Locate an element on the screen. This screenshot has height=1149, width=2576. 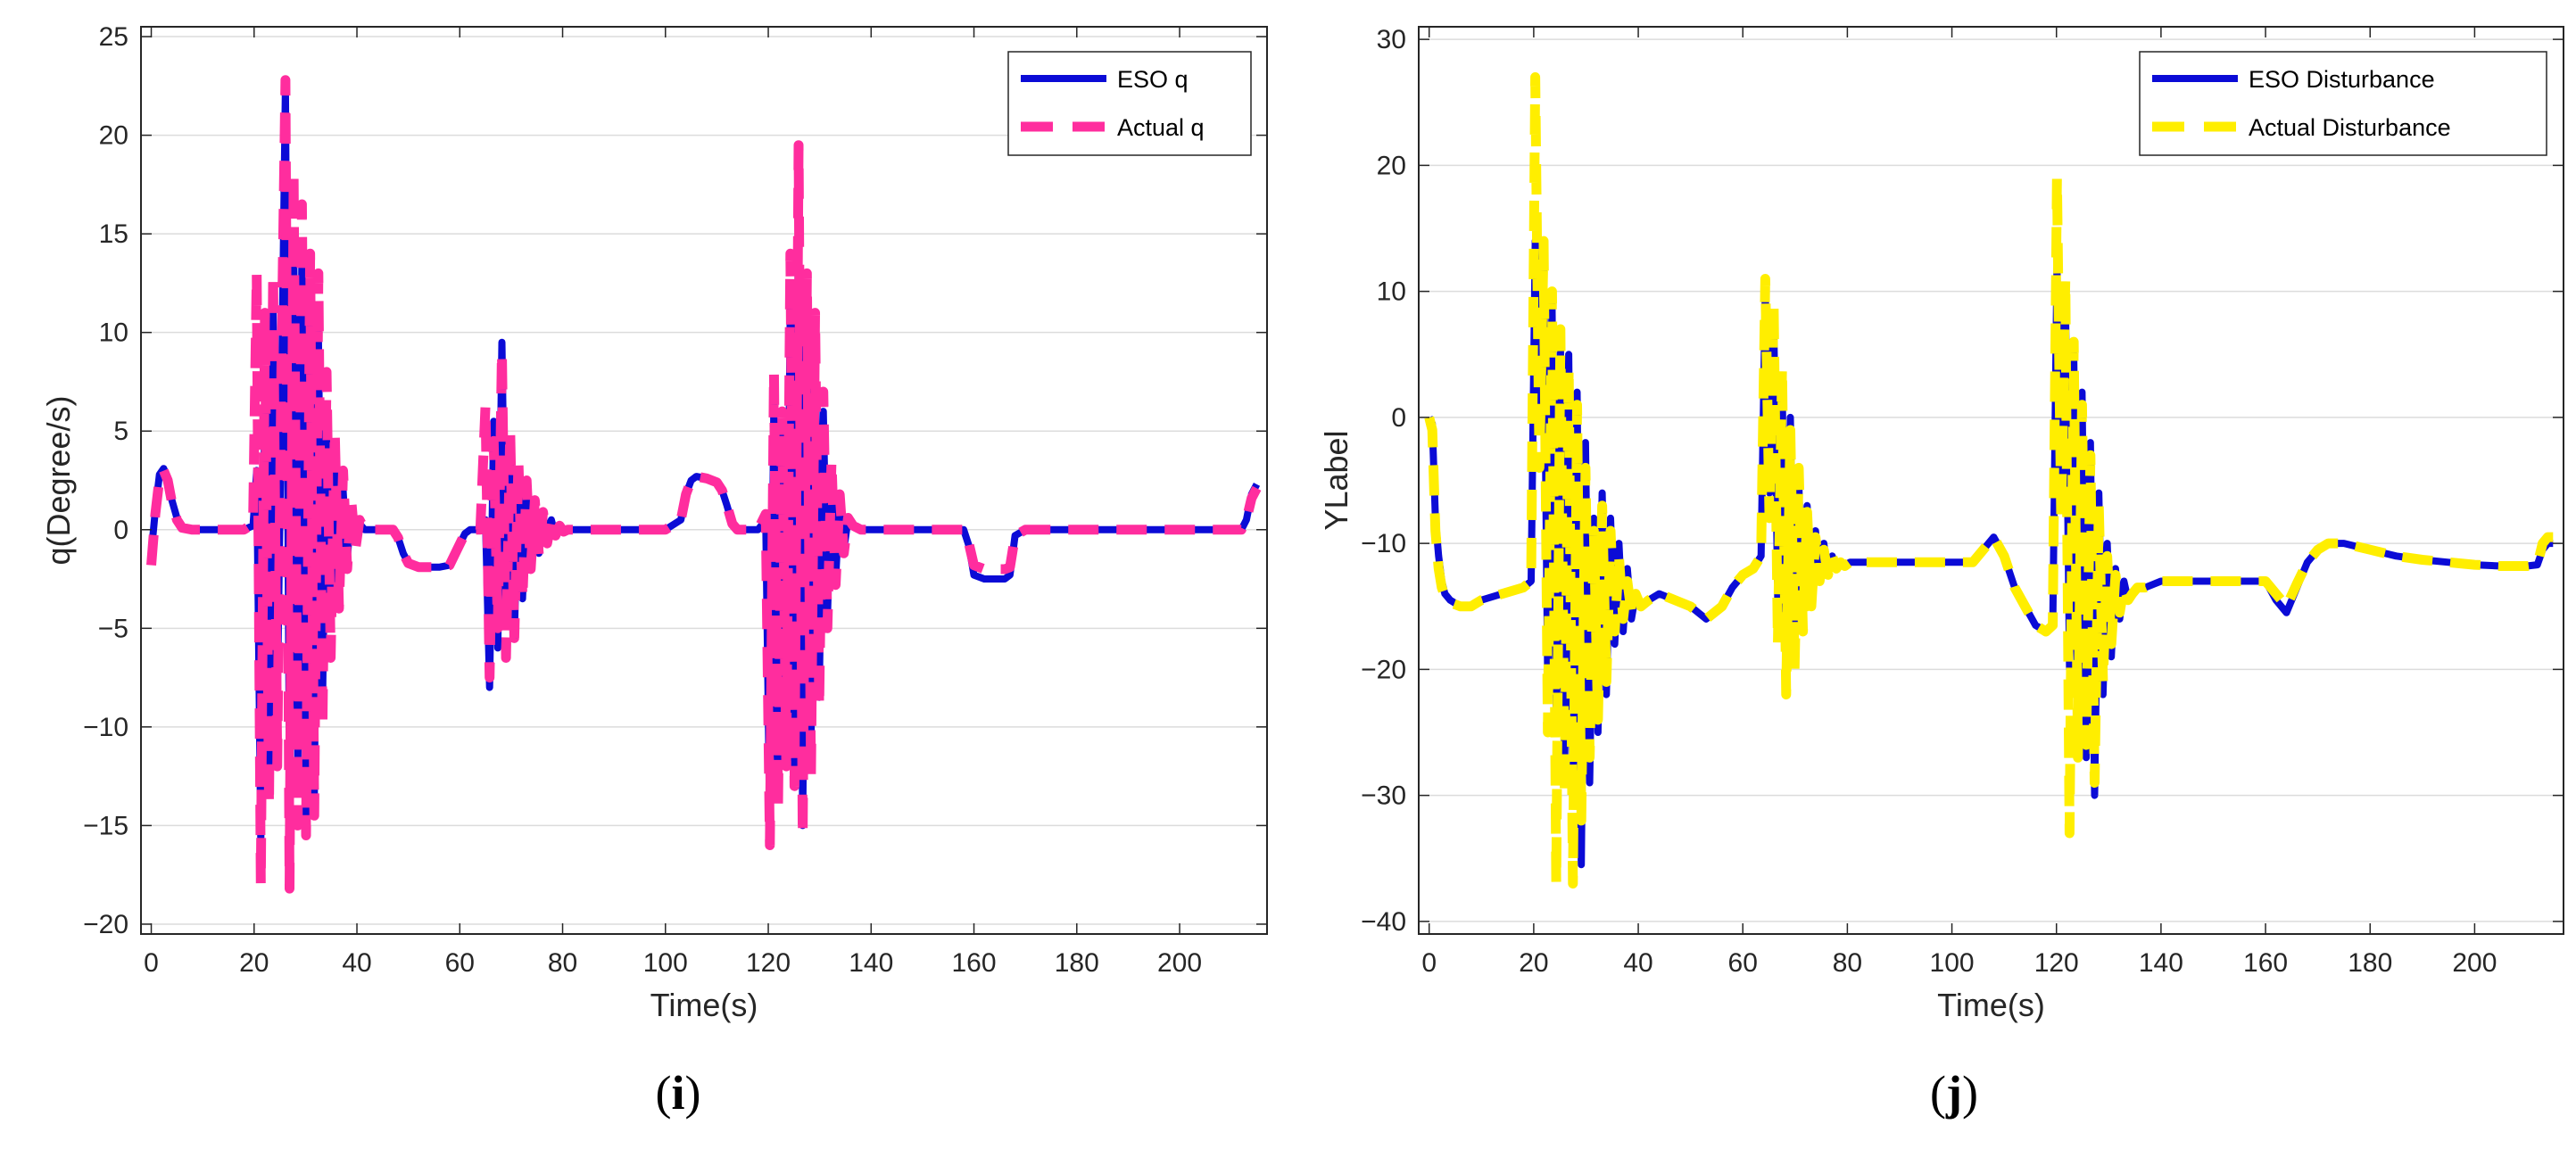
legend-label-actual-q: Actual q is located at coordinates (1161, 127).